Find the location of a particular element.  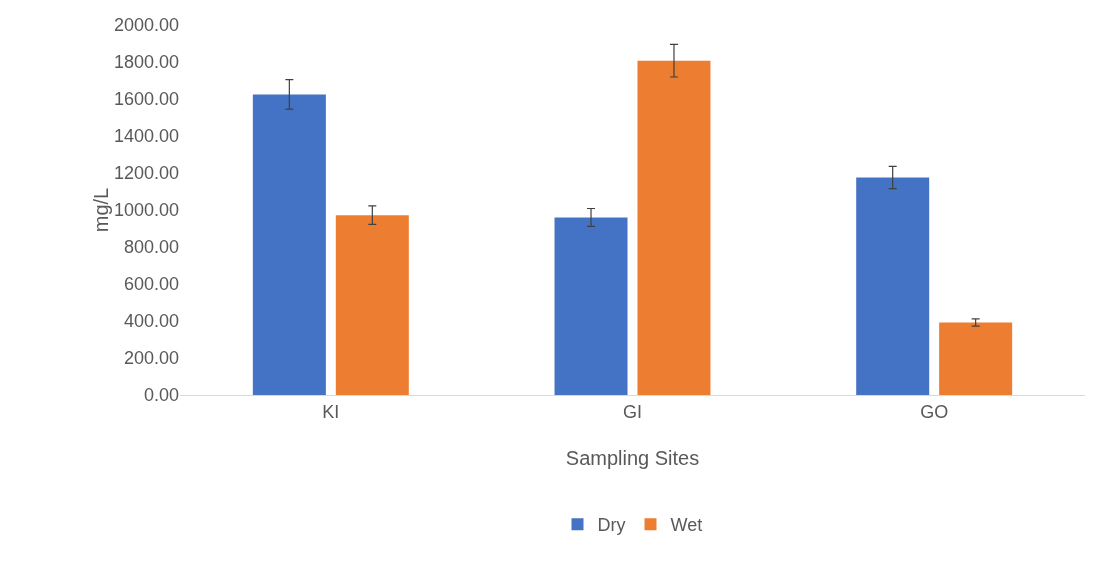

y-tick-label: 1600.00 is located at coordinates (146, 99).